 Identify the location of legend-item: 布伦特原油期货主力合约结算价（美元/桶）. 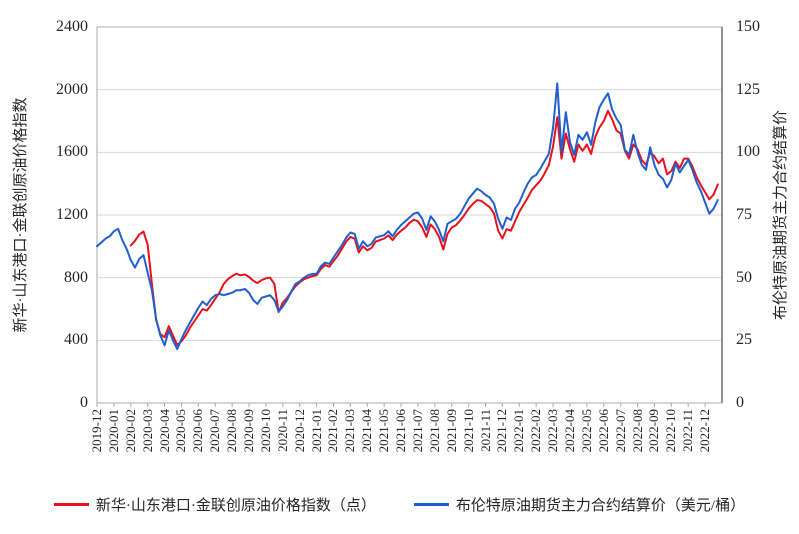
(579, 504).